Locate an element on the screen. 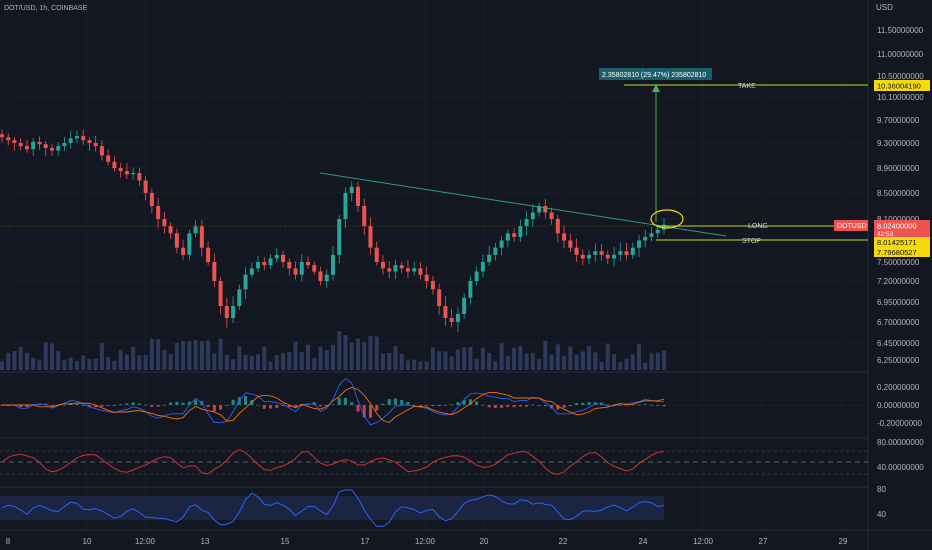 The height and width of the screenshot is (550, 932). stop-price-b: 7.79680527 is located at coordinates (897, 252).